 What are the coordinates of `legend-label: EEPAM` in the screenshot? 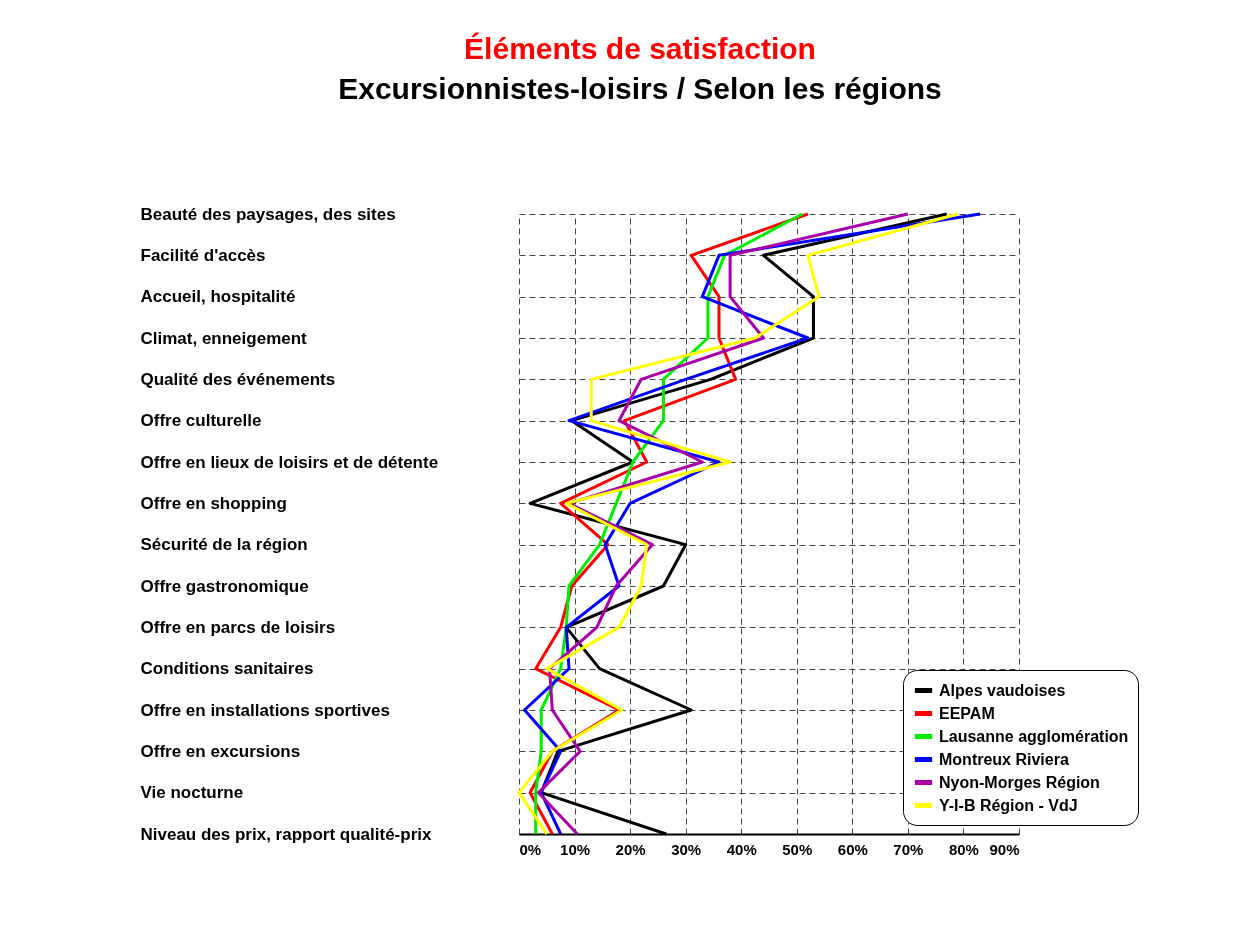 It's located at (967, 713).